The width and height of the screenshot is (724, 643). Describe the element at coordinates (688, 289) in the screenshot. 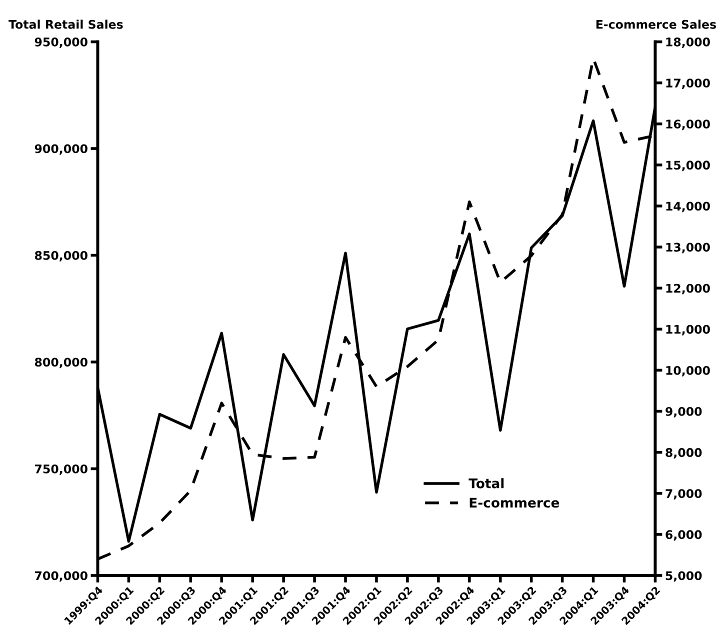

I see `y2-tick-label: 12,000` at that location.